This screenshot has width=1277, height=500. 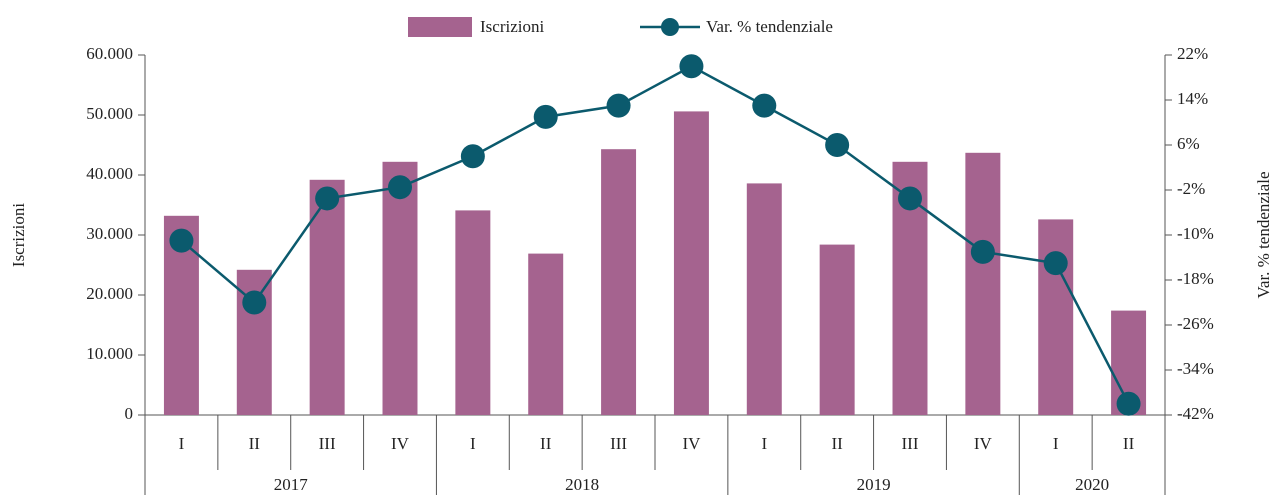 What do you see at coordinates (1191, 188) in the screenshot?
I see `y2-tick-label: -2%` at bounding box center [1191, 188].